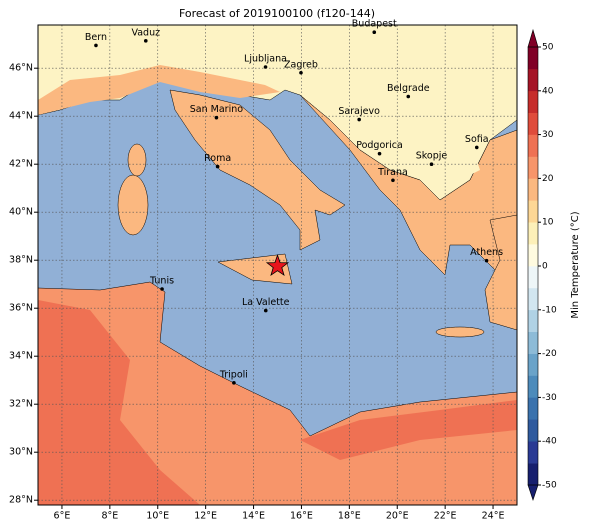 This screenshot has width=592, height=529. Describe the element at coordinates (159, 90) in the screenshot. I see `land-alps` at that location.